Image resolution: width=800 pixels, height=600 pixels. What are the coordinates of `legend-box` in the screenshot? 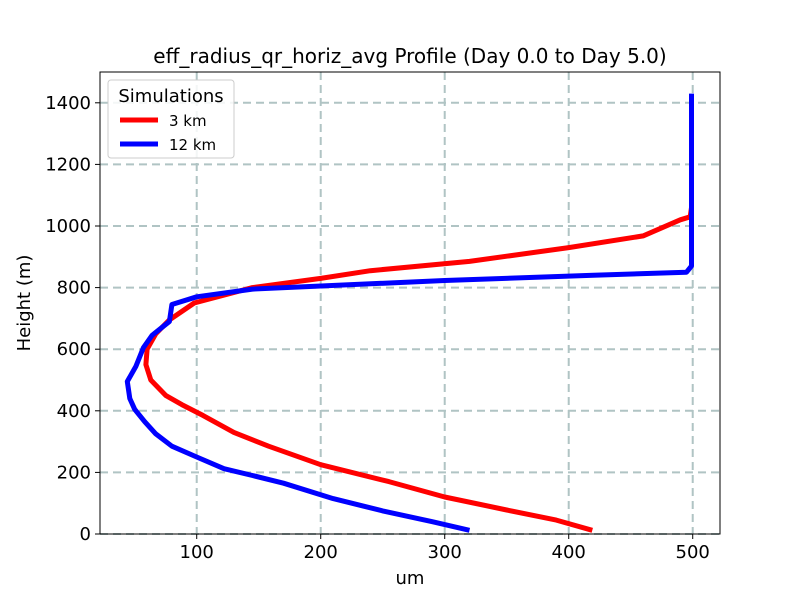 It's located at (171, 119).